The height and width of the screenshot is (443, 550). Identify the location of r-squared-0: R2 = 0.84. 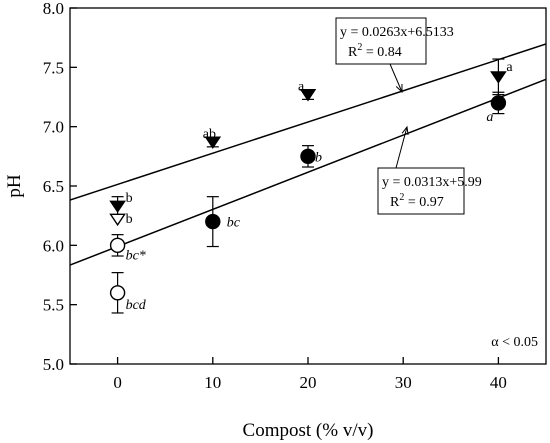
(375, 51).